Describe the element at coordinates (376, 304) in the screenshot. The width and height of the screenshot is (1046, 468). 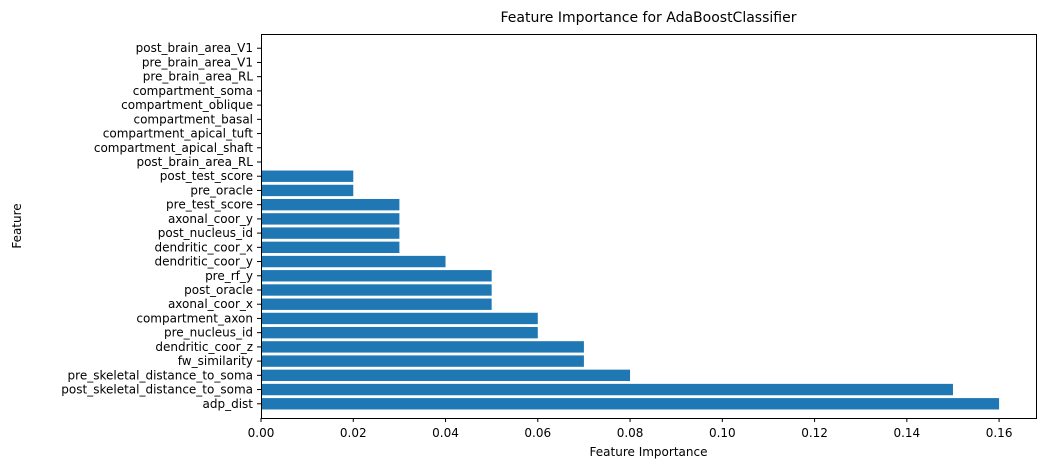
I see `bar-axonal_coor_x` at that location.